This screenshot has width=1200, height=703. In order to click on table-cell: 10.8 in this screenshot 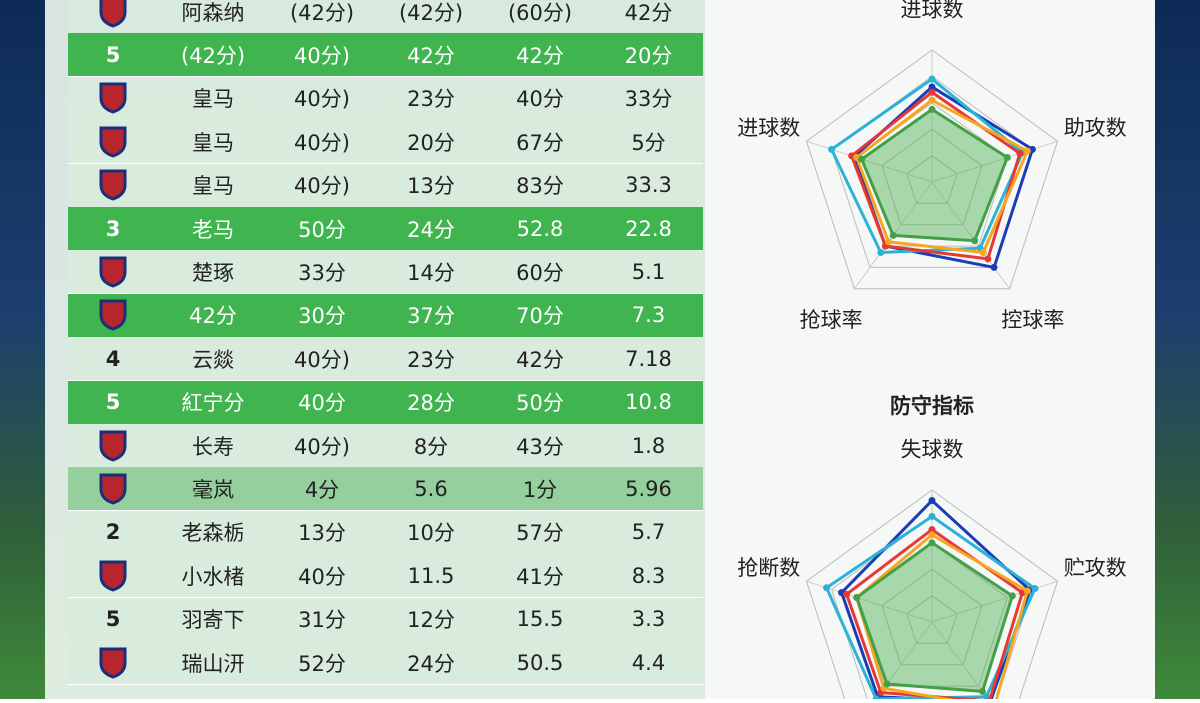, I will do `click(648, 402)`.